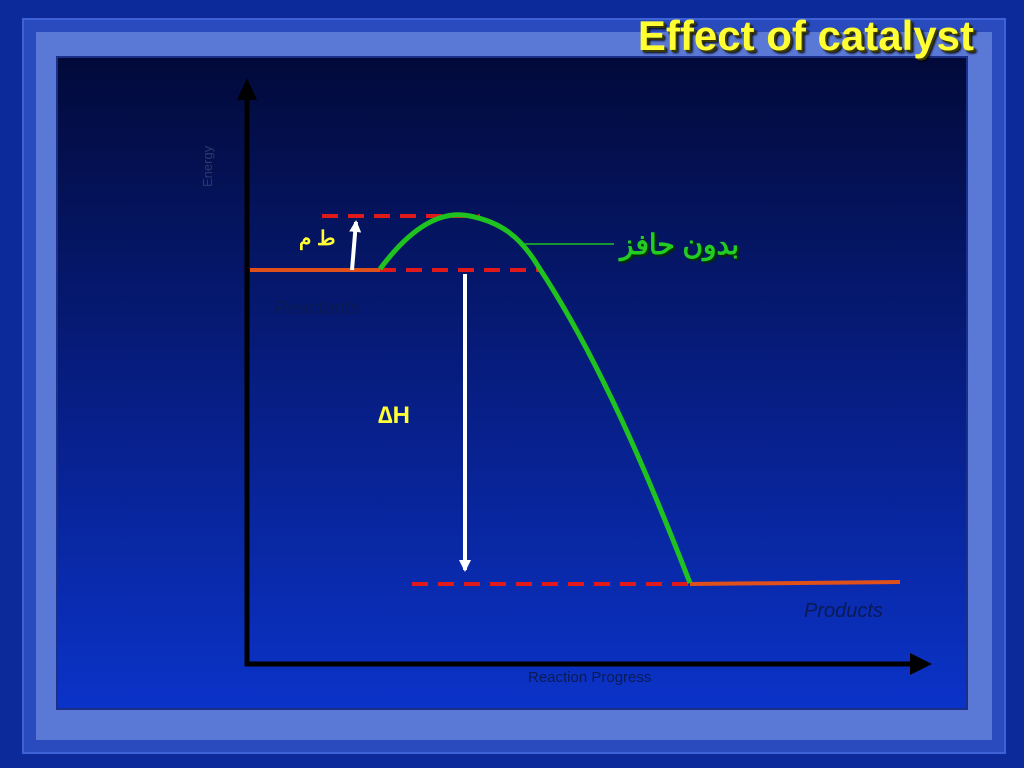 Image resolution: width=1024 pixels, height=768 pixels. Describe the element at coordinates (795, 583) in the screenshot. I see `products-level` at that location.